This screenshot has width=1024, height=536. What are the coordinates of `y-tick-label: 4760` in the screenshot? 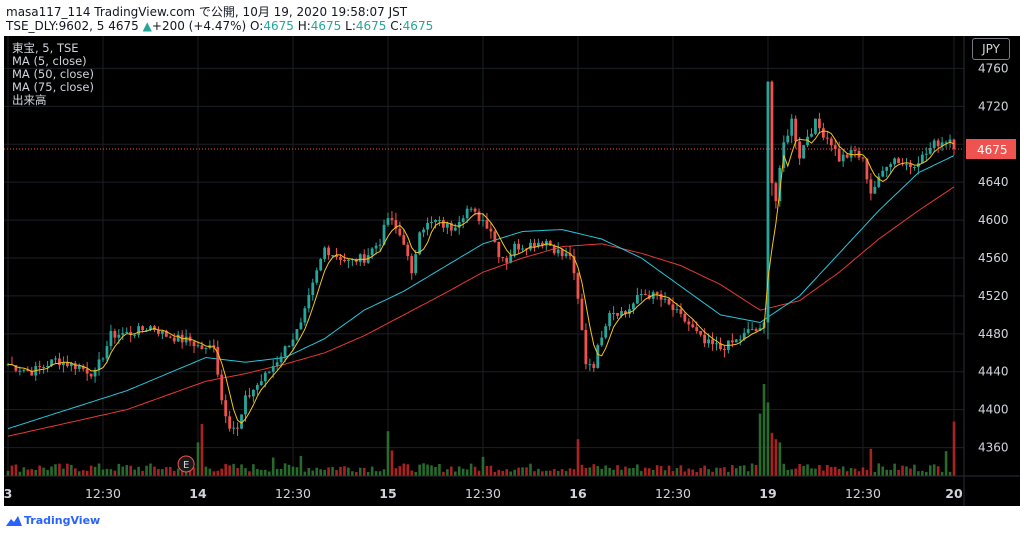 It's located at (993, 68).